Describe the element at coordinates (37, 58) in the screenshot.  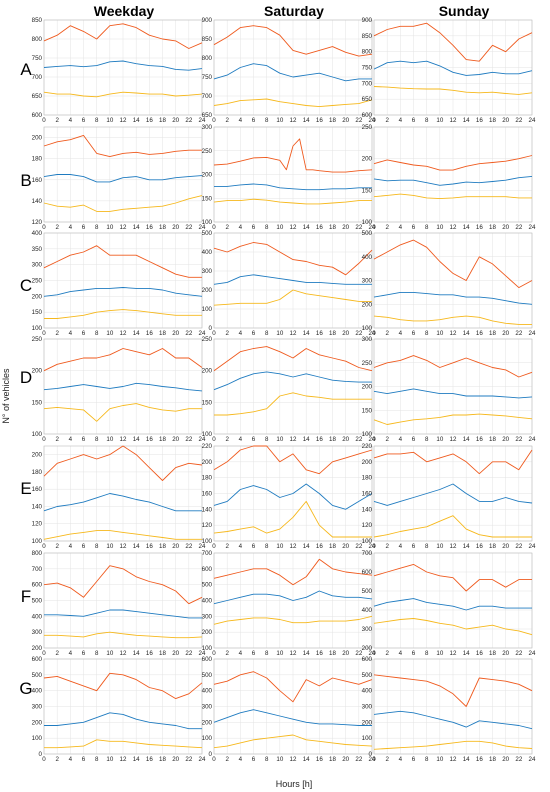
I see `y-tick-label: 750` at that location.